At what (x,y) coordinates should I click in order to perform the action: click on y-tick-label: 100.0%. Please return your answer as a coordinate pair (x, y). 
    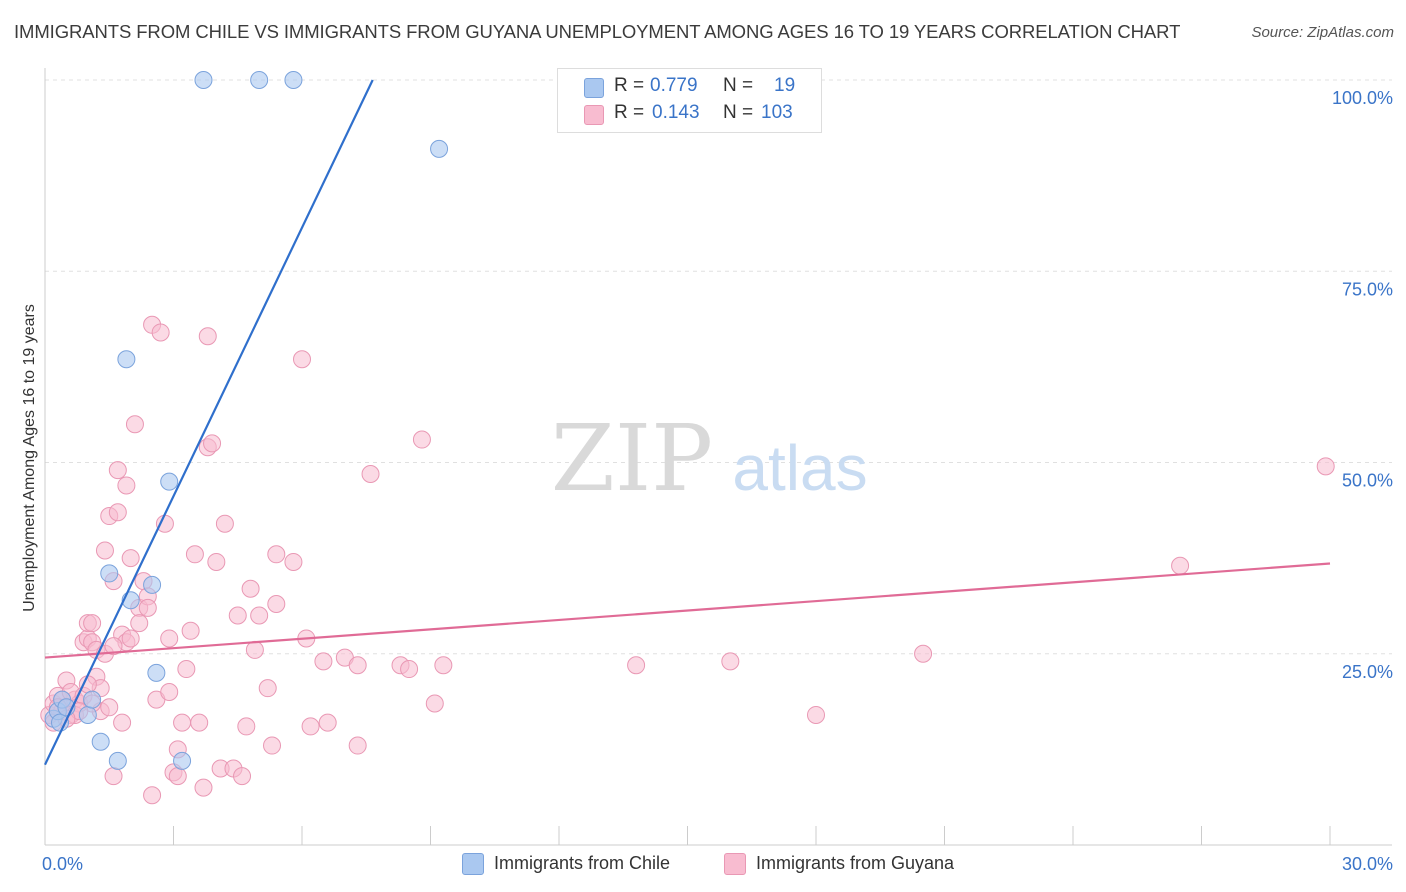
    Looking at the image, I should click on (1362, 98).